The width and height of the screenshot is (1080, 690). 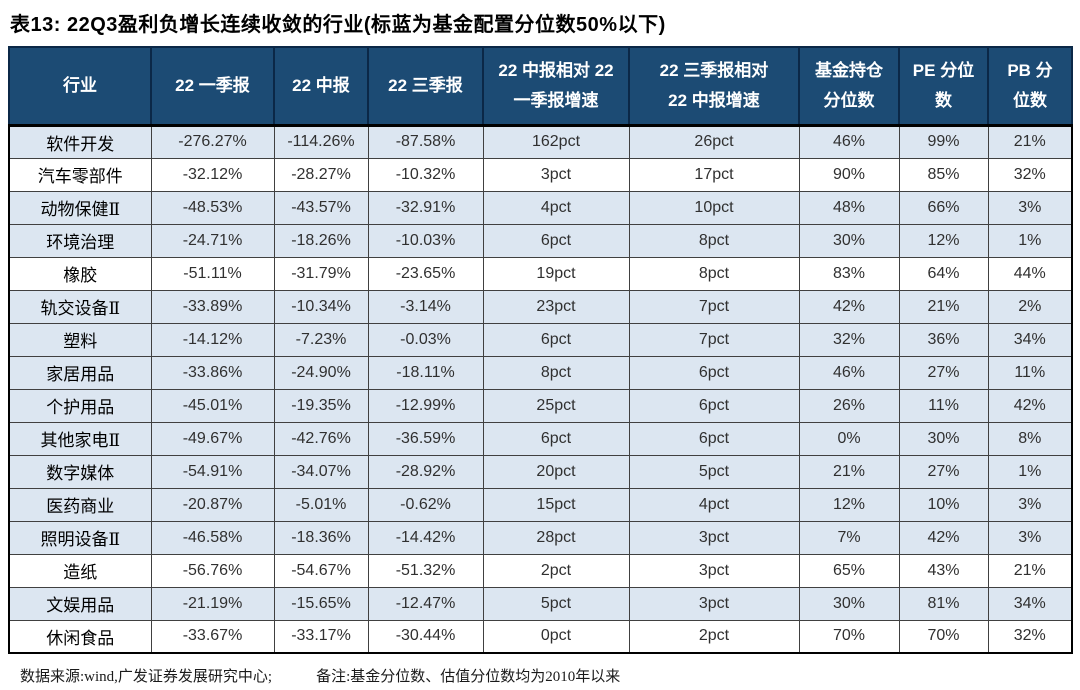 What do you see at coordinates (849, 570) in the screenshot?
I see `data-cell: 65%` at bounding box center [849, 570].